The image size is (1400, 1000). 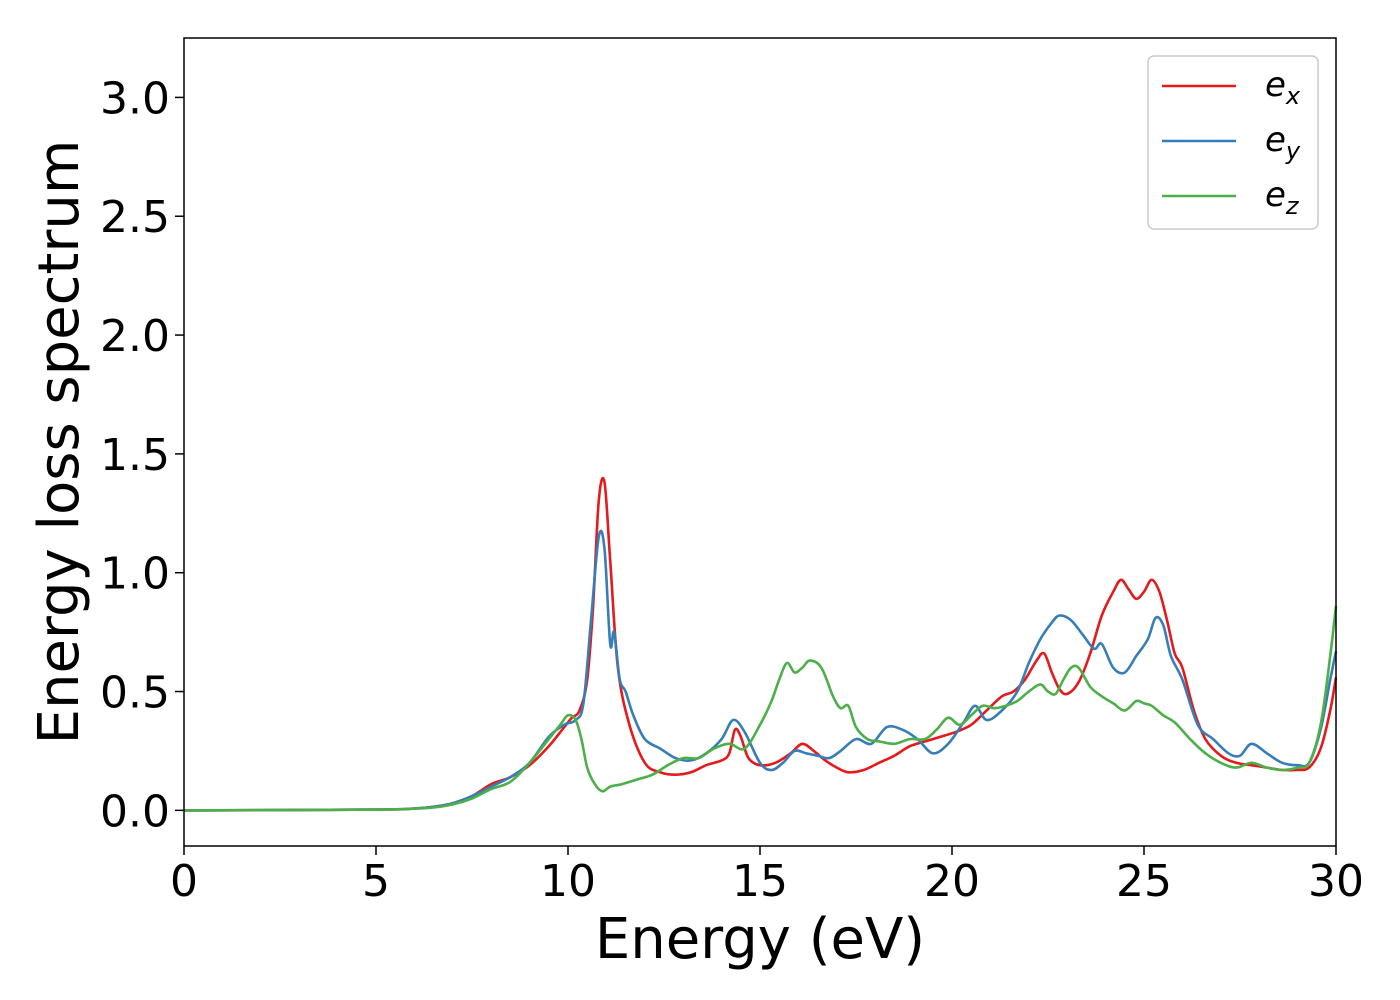 I want to click on y-tick-label: 1.5, so click(x=135, y=455).